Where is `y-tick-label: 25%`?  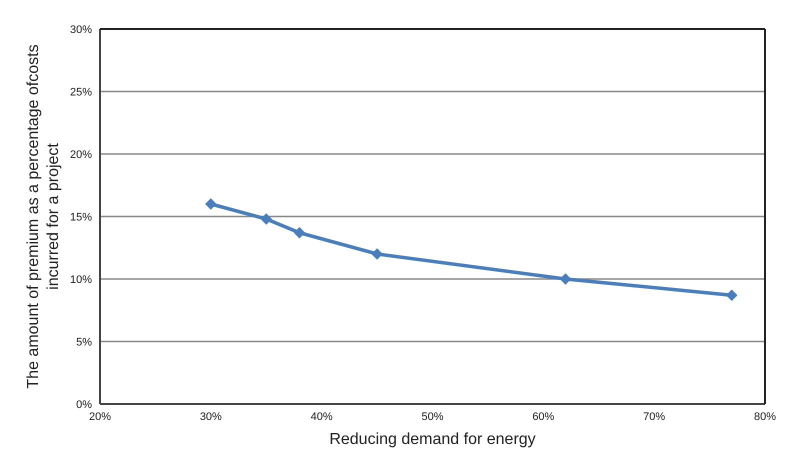
y-tick-label: 25% is located at coordinates (81, 92).